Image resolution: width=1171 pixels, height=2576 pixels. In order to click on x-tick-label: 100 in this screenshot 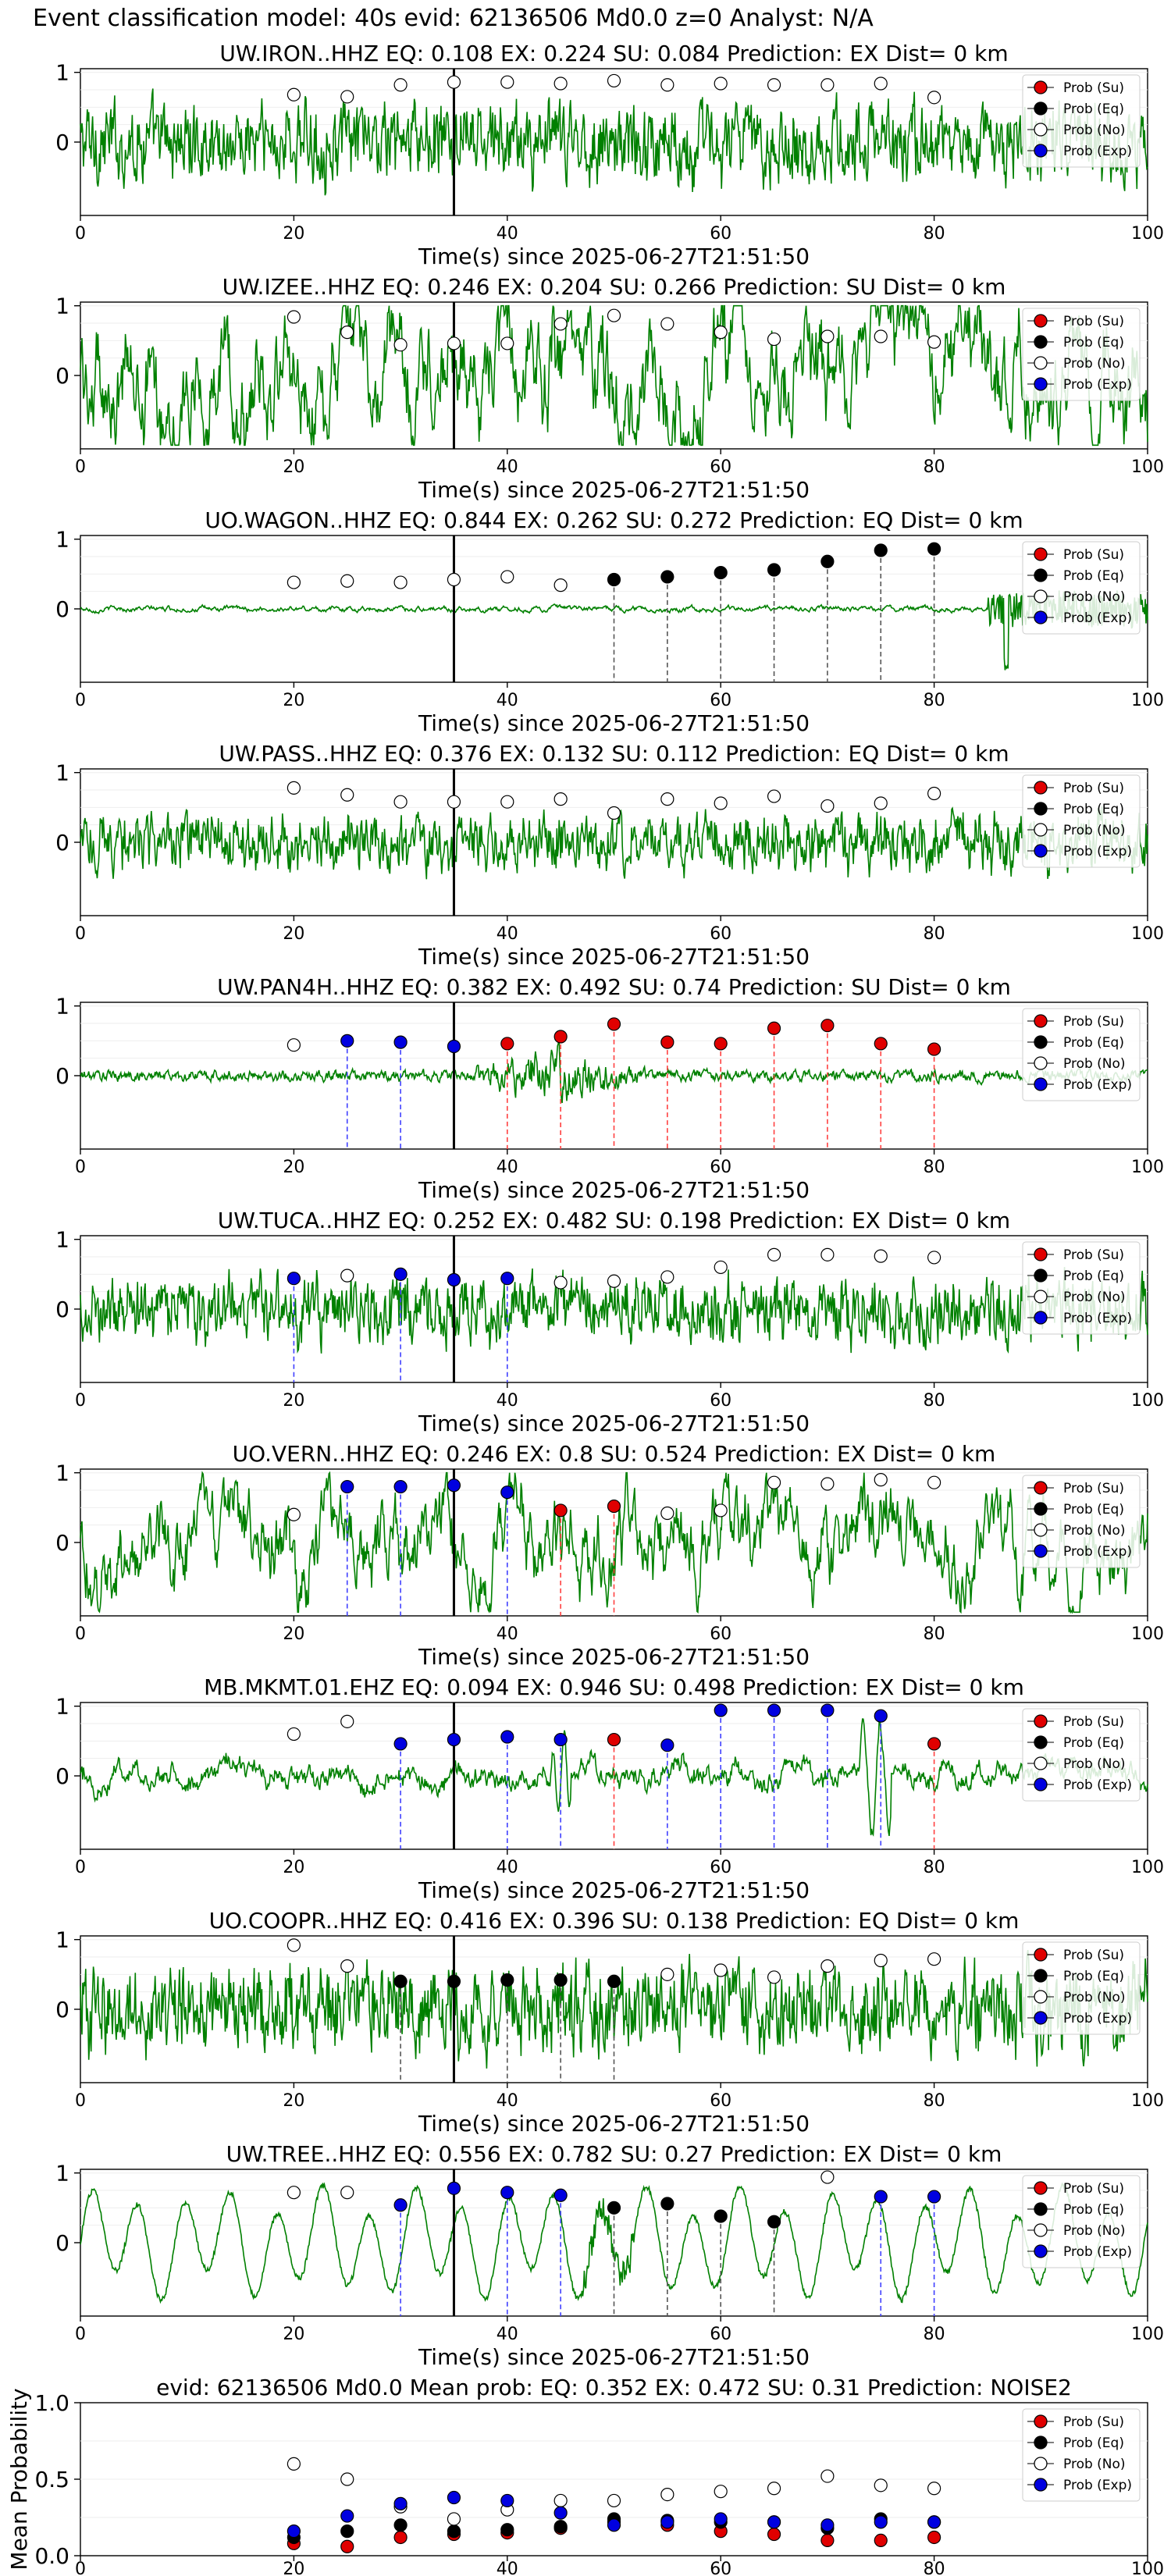, I will do `click(1147, 2568)`.